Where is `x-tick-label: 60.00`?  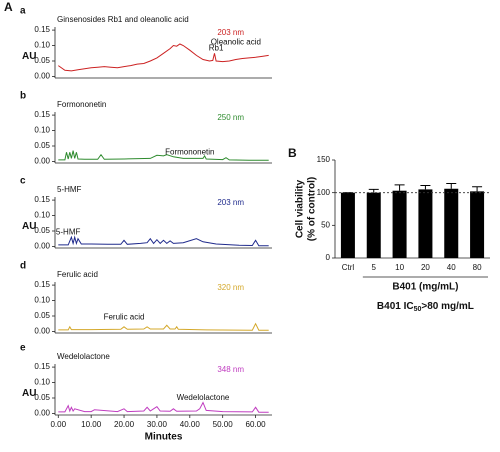 x-tick-label: 60.00 is located at coordinates (256, 424).